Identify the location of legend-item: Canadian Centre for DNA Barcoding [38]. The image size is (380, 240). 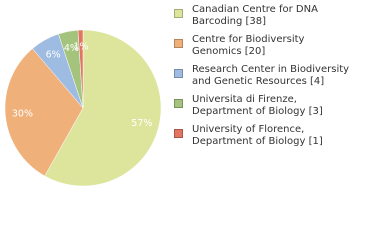
(272, 19).